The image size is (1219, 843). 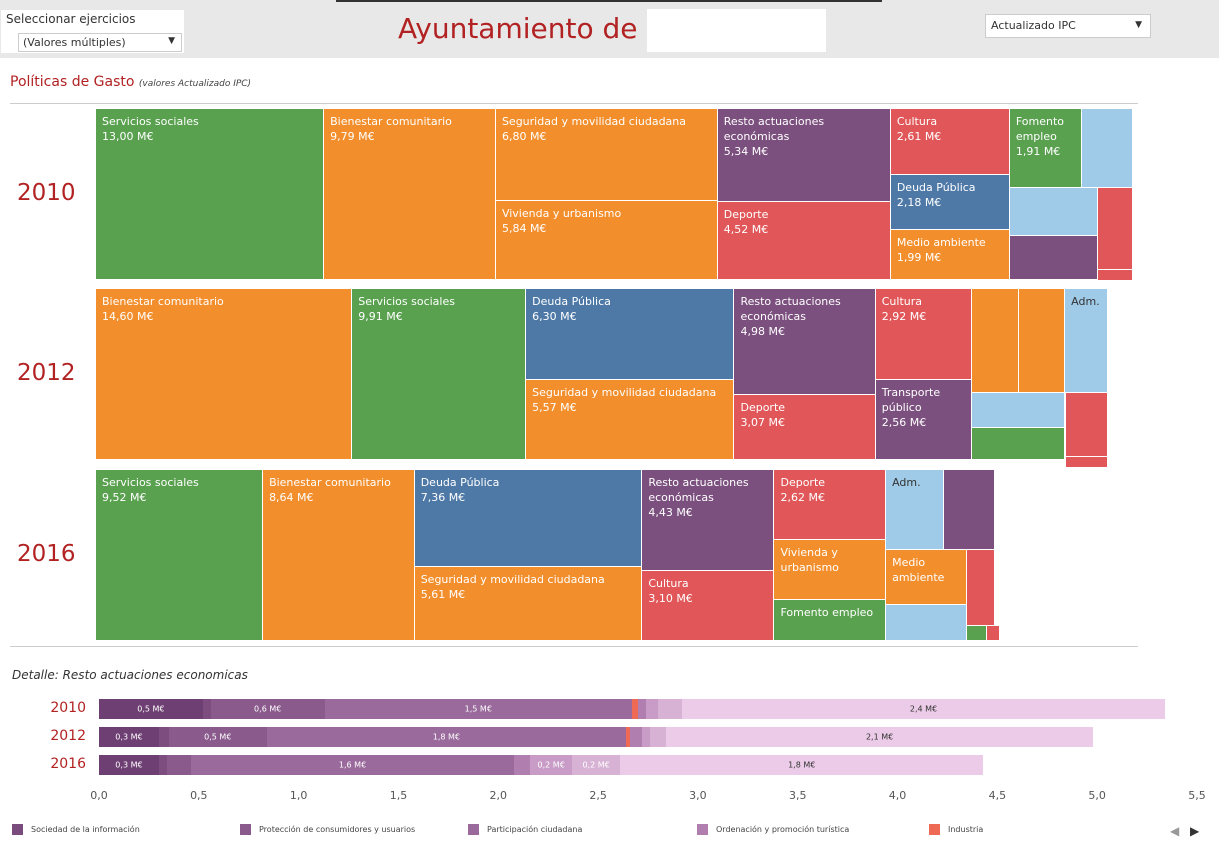 What do you see at coordinates (915, 510) in the screenshot?
I see `treemap-cell: Adm.` at bounding box center [915, 510].